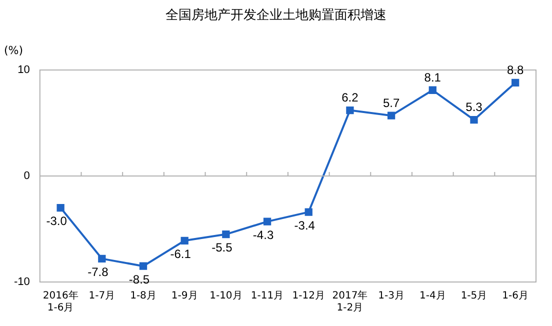 Image resolution: width=552 pixels, height=326 pixels. Describe the element at coordinates (226, 296) in the screenshot. I see `x-tick-label: 1-10月` at that location.